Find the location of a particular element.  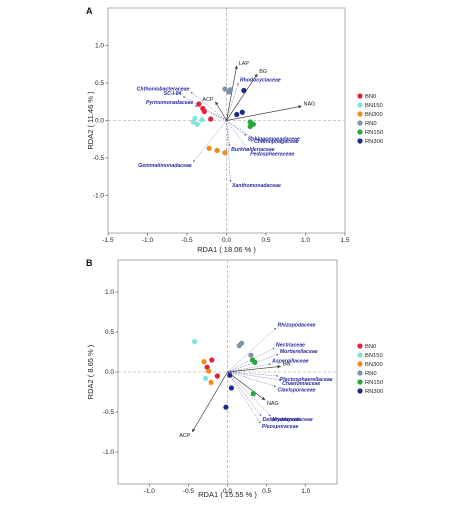

species-label: Mortierellaceae is located at coordinates (299, 352).